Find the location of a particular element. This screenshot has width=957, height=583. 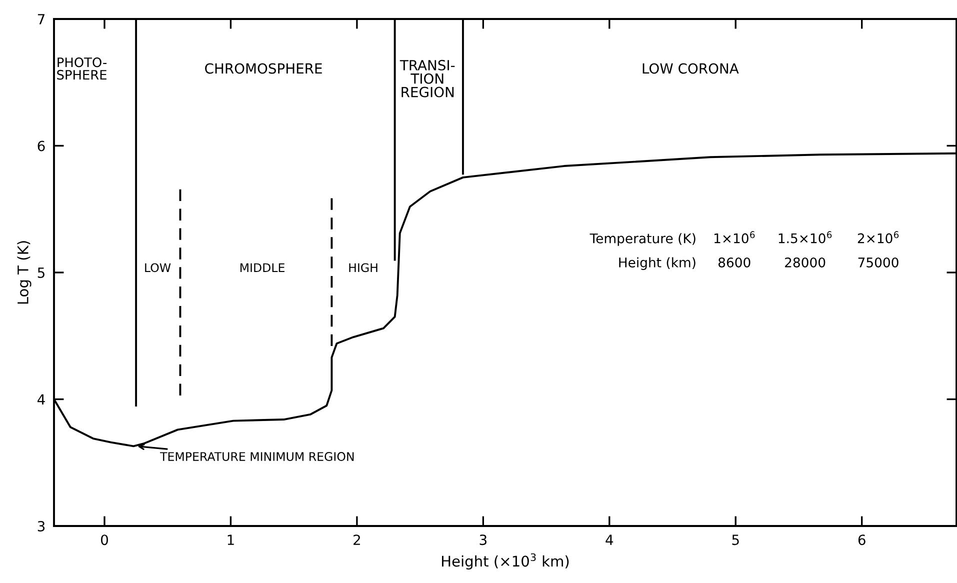

x-tick-label: 0 is located at coordinates (104, 540).